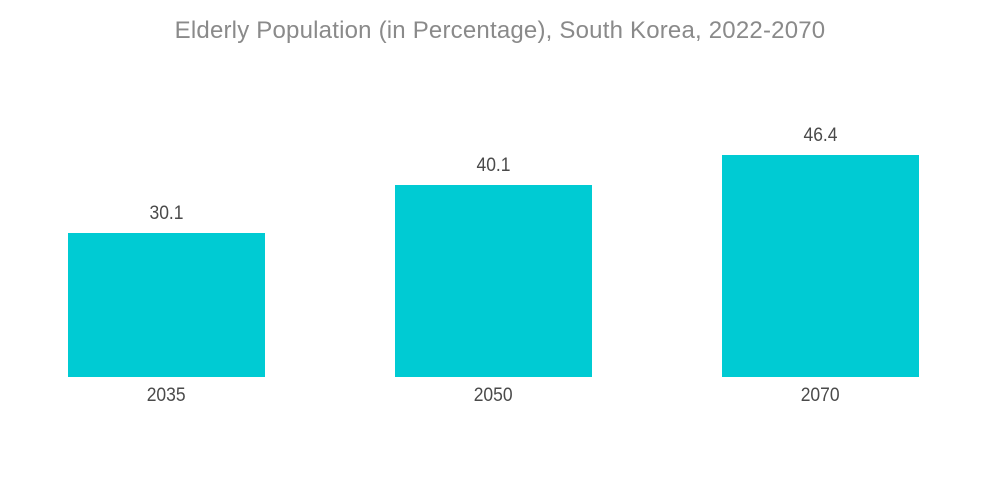  I want to click on bar-value-label: 40.1, so click(493, 165).